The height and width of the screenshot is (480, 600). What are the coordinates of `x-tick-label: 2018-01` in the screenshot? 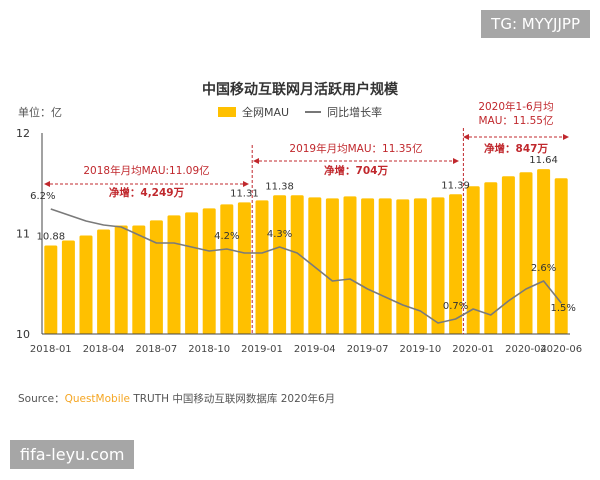 It's located at (51, 349).